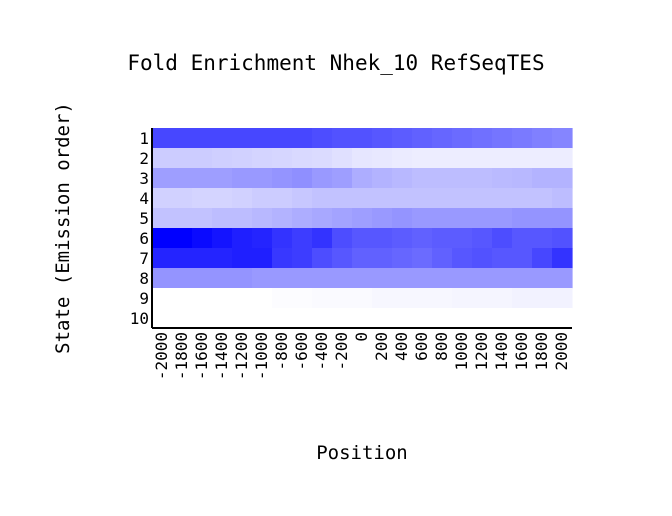  I want to click on x-tick-label: 1400, so click(501, 351).